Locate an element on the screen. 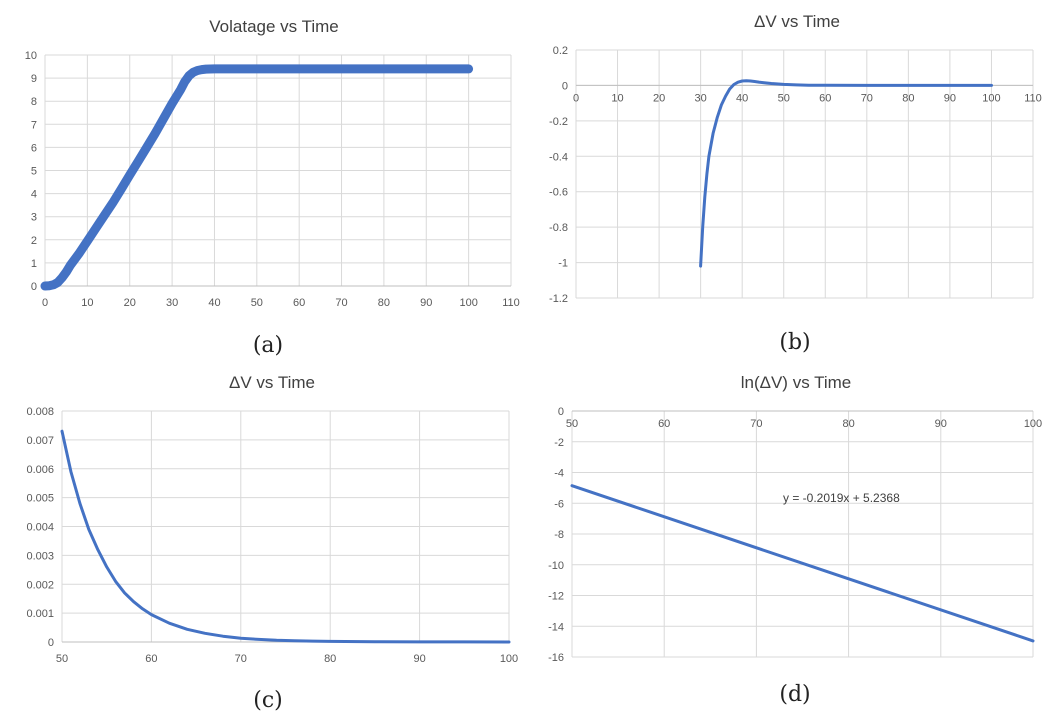  panel-label-a: (a) is located at coordinates (268, 345).